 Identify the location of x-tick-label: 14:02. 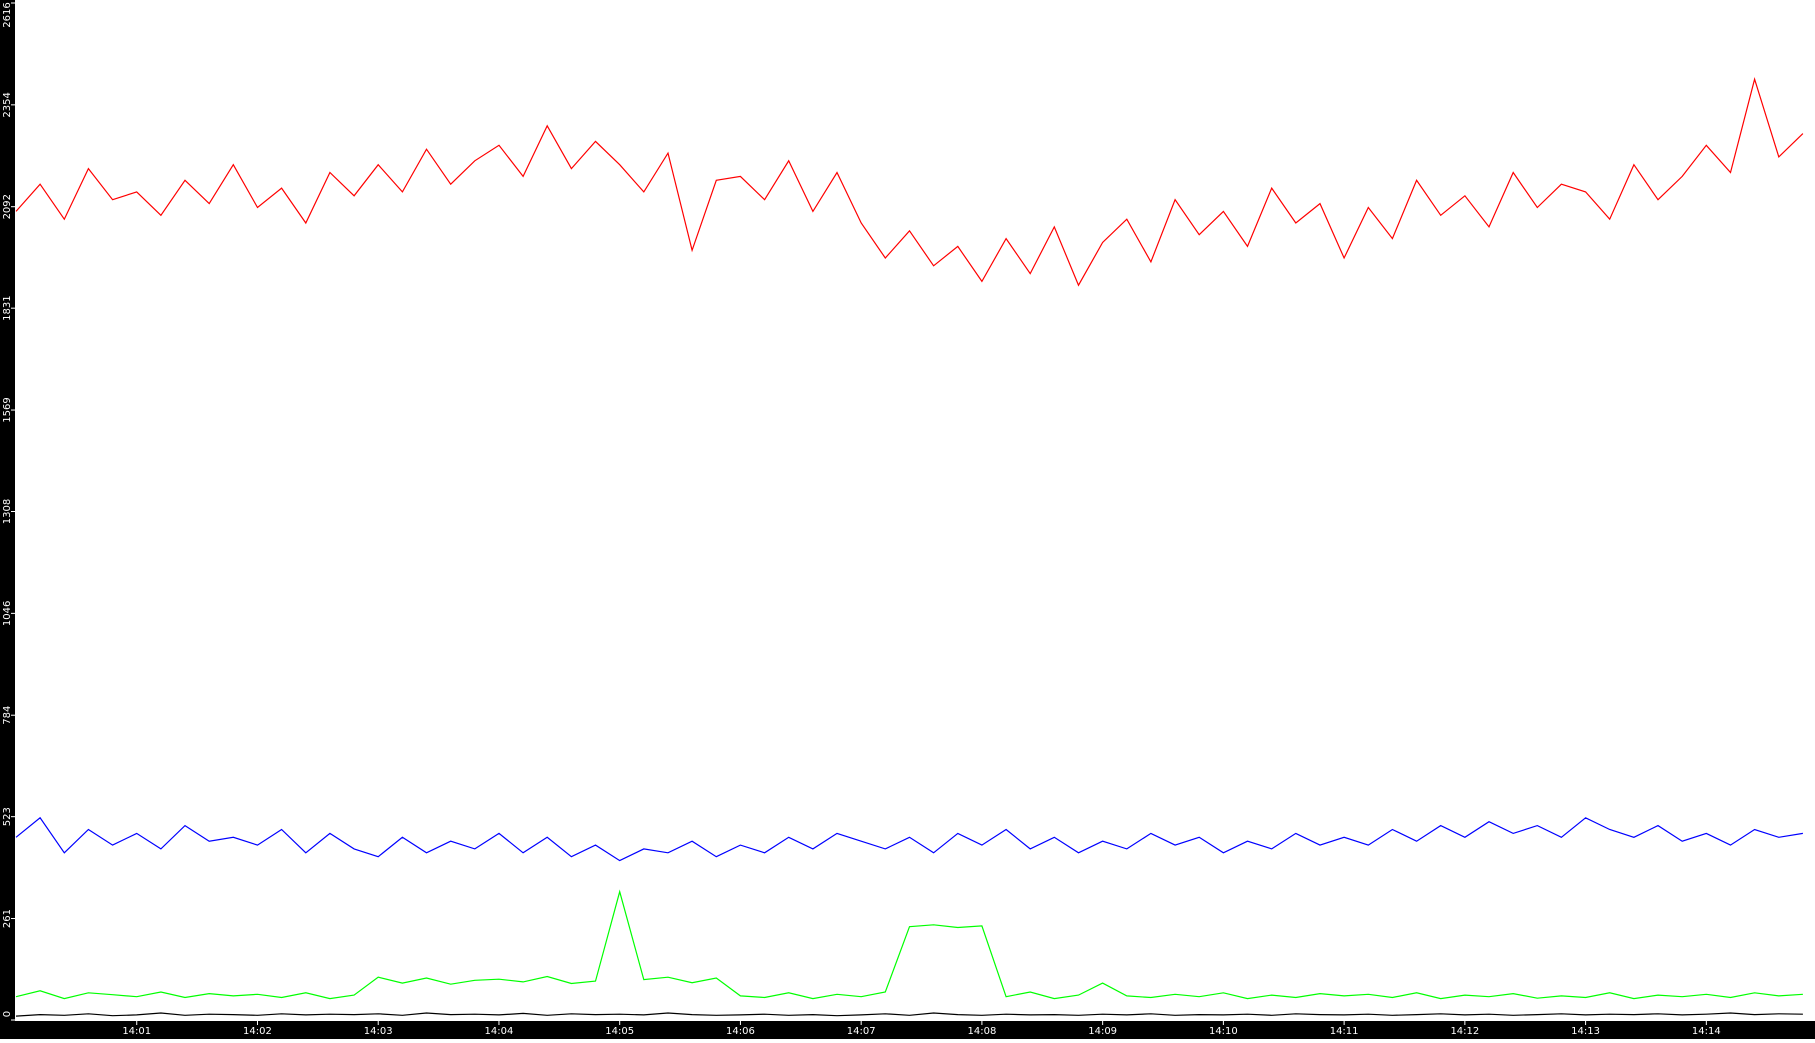
(257, 1031).